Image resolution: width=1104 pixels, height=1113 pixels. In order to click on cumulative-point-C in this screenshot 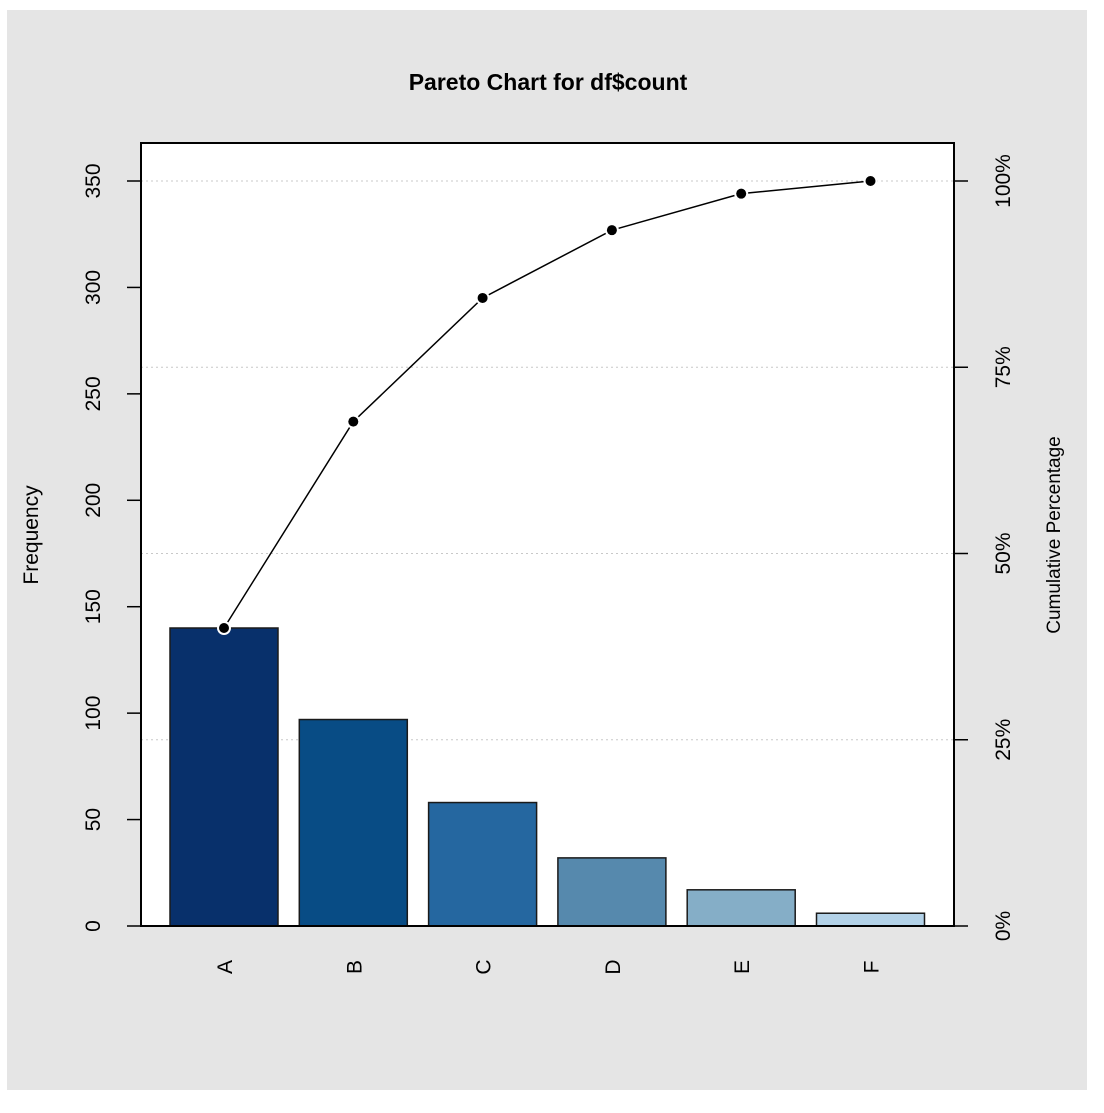, I will do `click(482, 297)`.